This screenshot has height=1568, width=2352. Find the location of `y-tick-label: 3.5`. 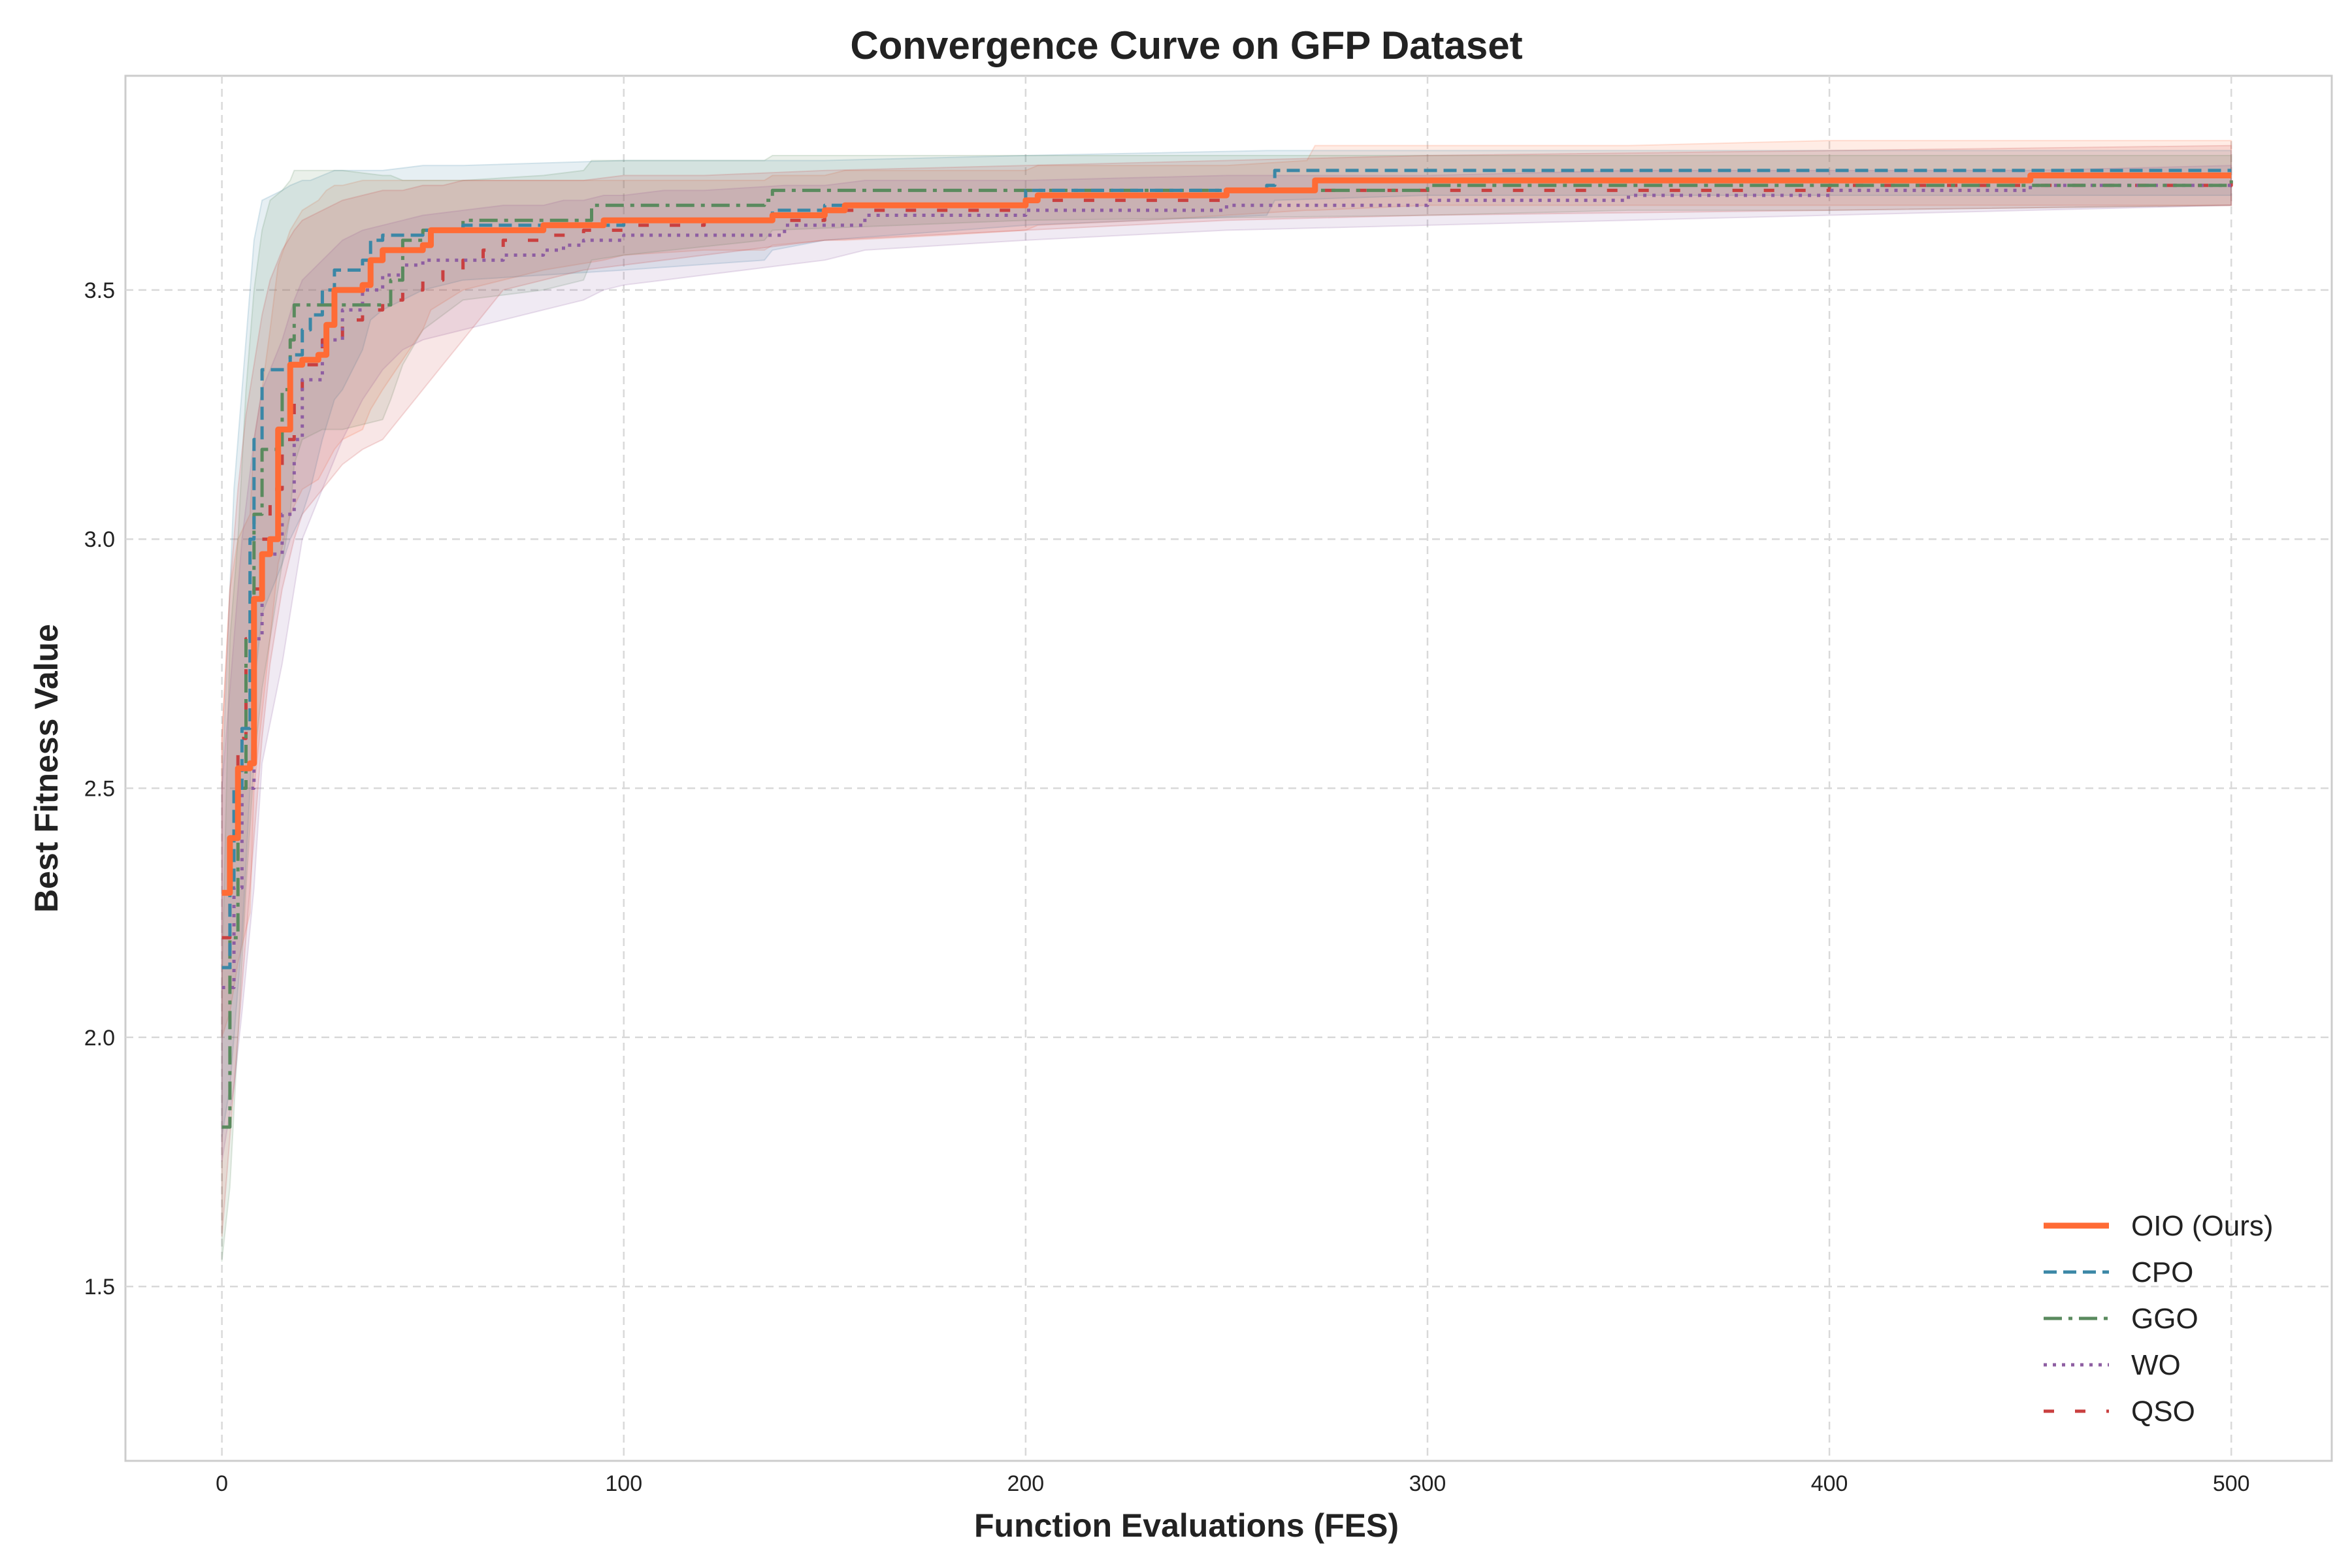

y-tick-label: 3.5 is located at coordinates (99, 290).